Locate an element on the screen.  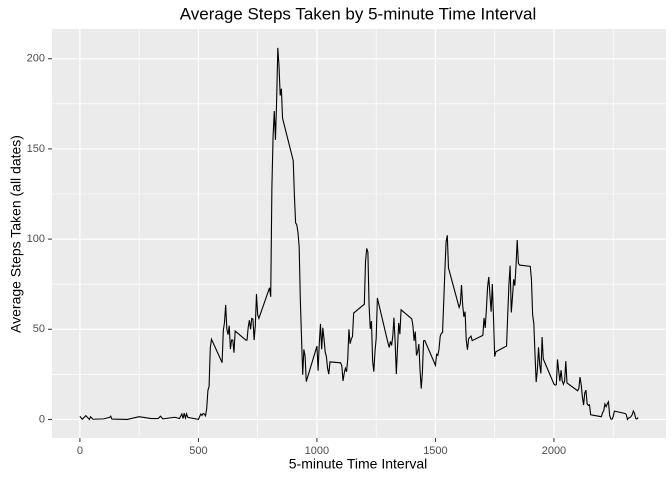
x-tick-label: 500 is located at coordinates (198, 451).